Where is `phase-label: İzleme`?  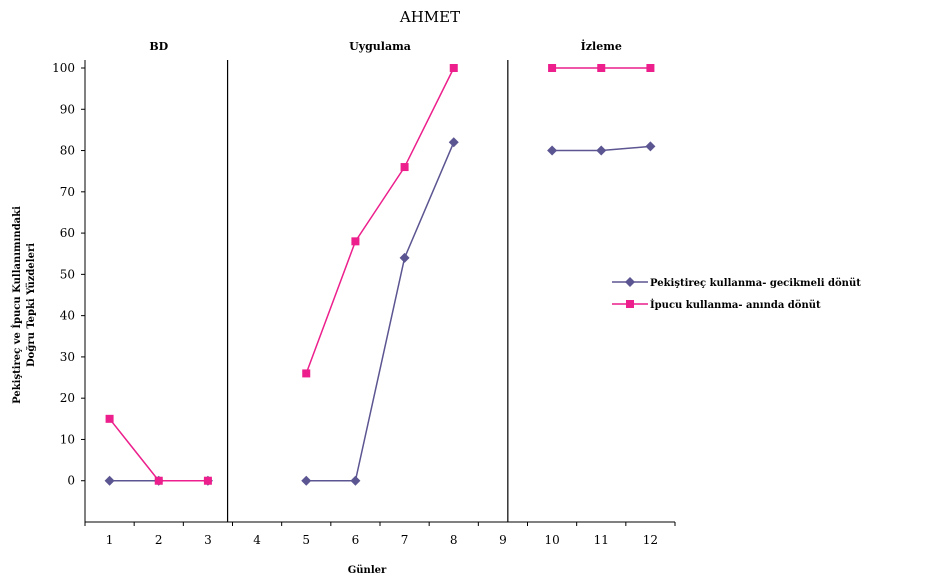 phase-label: İzleme is located at coordinates (601, 46).